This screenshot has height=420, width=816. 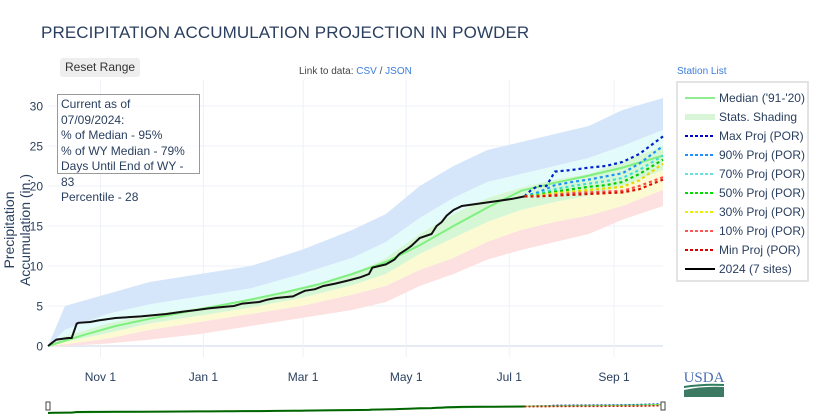 I want to click on json-link: JSON, so click(x=398, y=71).